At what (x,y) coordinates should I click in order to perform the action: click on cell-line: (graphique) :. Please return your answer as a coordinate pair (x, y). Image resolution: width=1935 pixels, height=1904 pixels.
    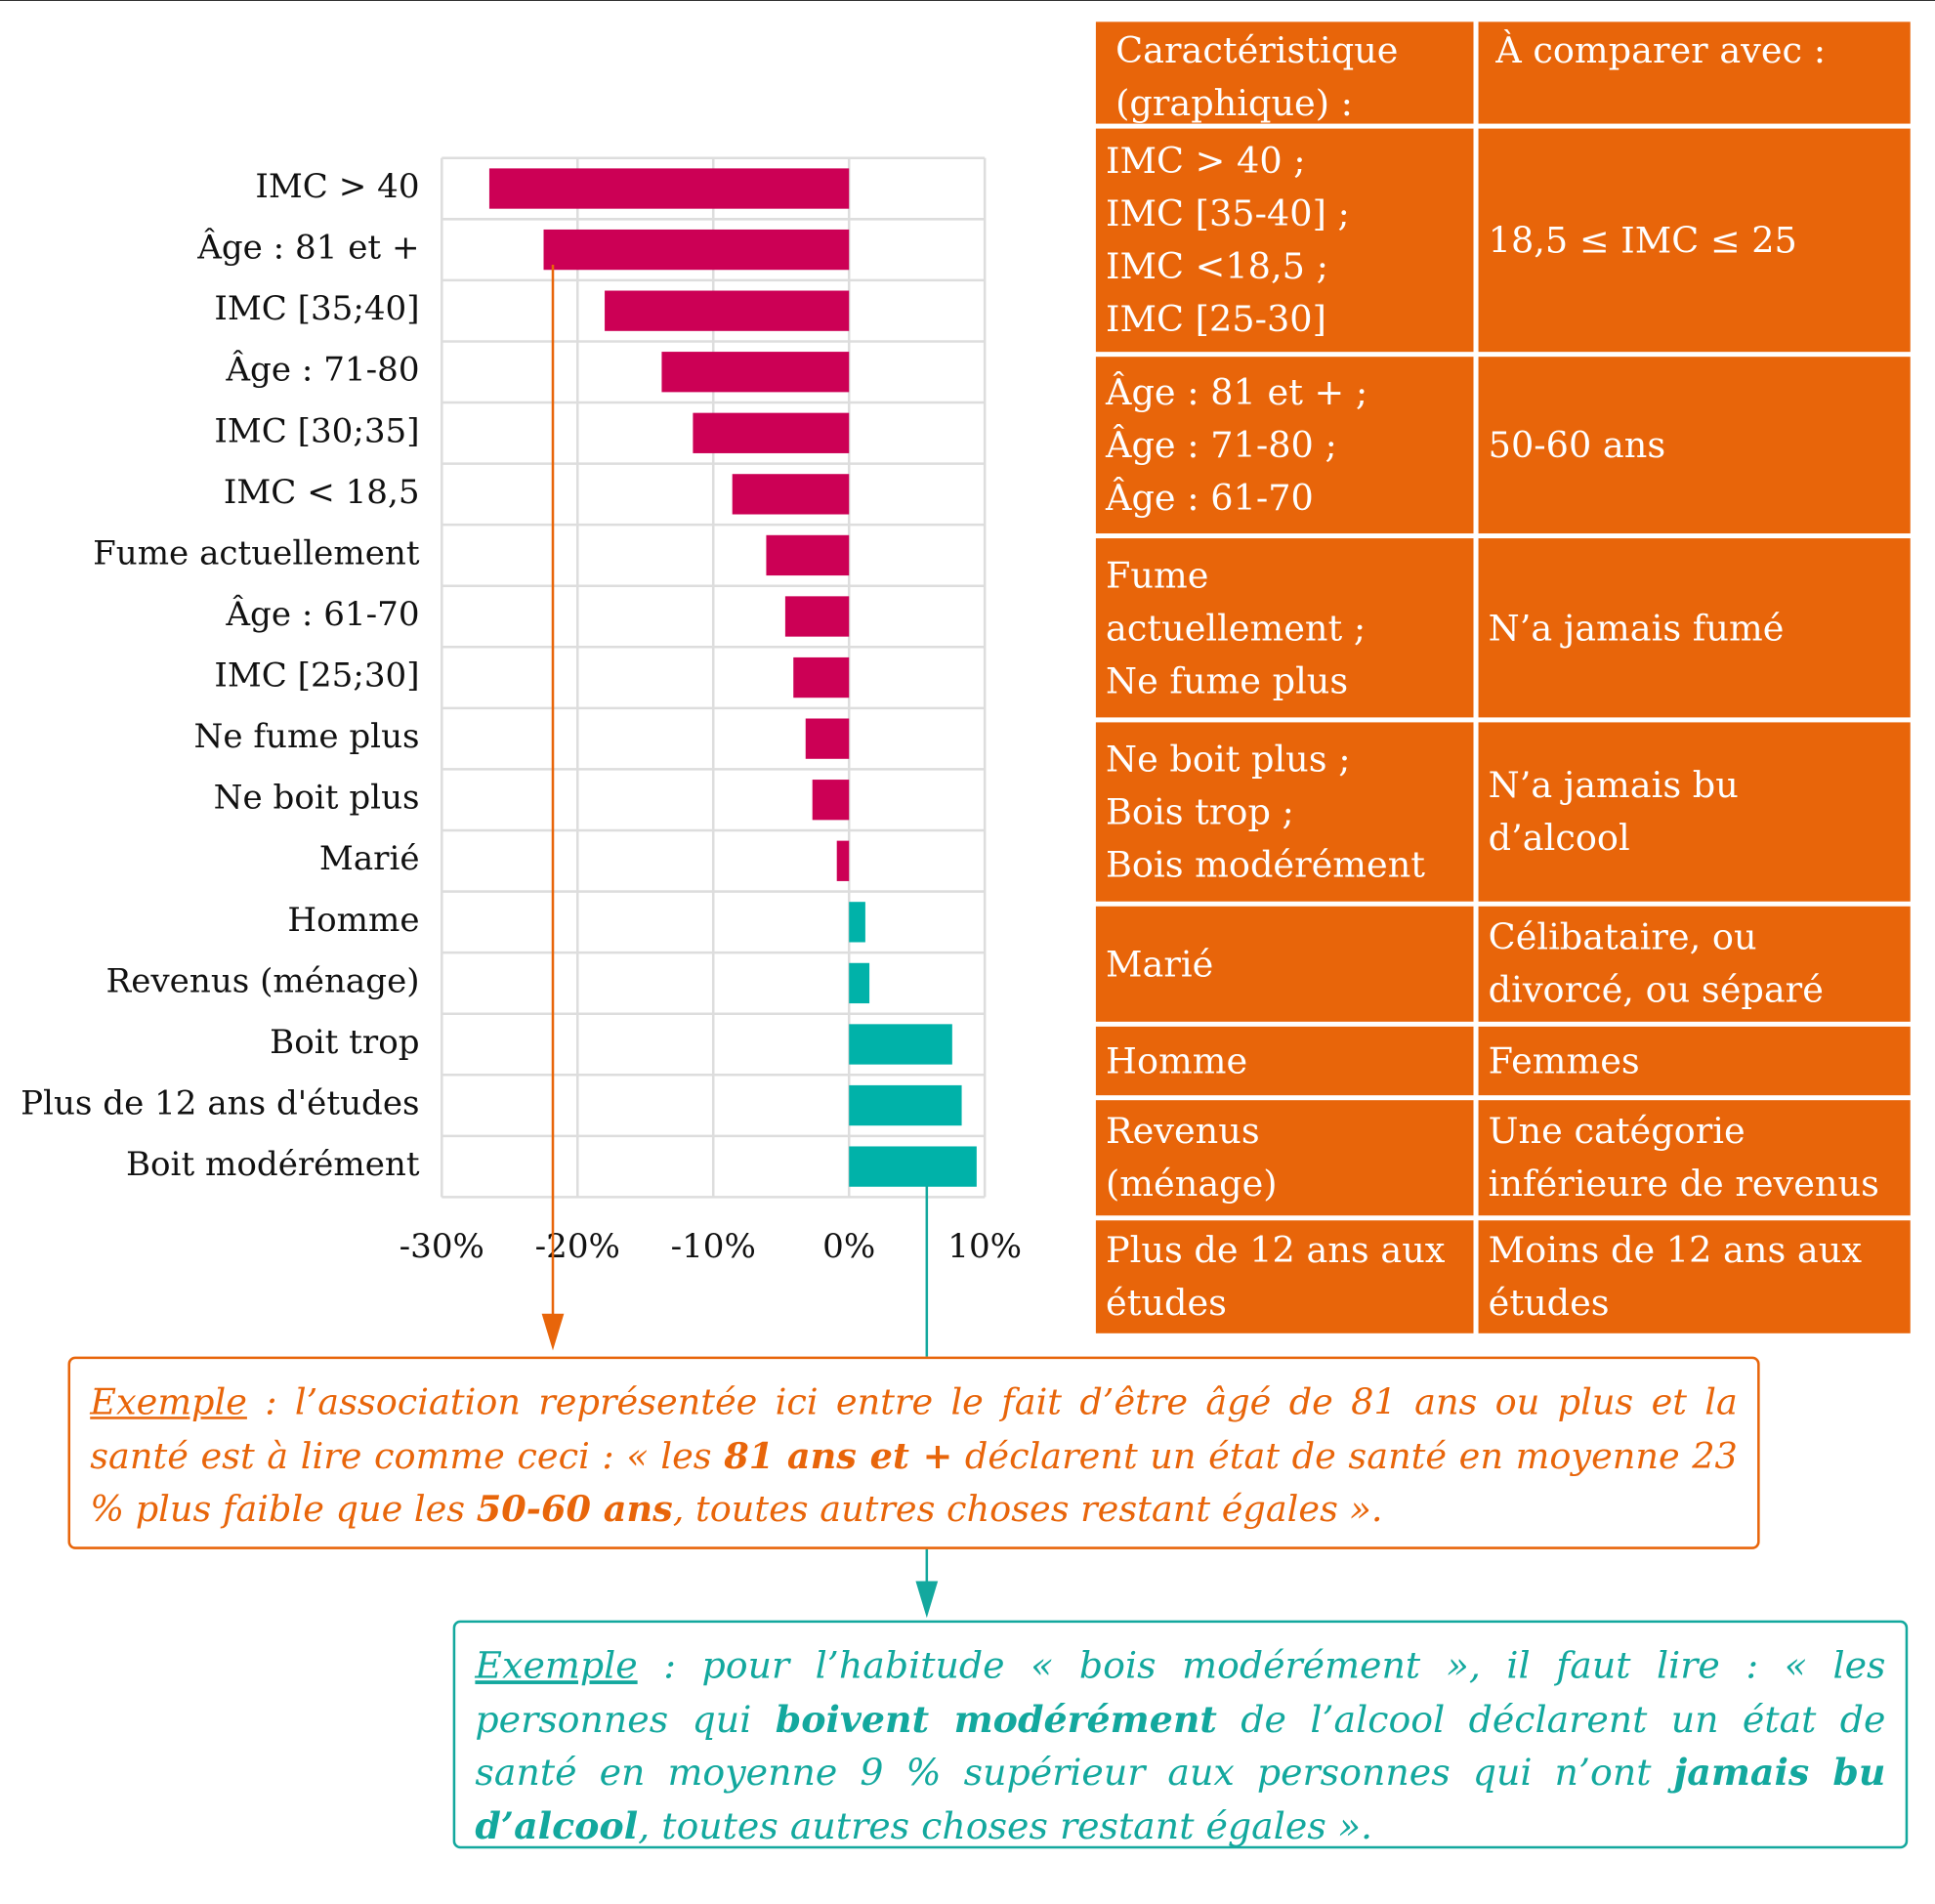
    Looking at the image, I should click on (1234, 102).